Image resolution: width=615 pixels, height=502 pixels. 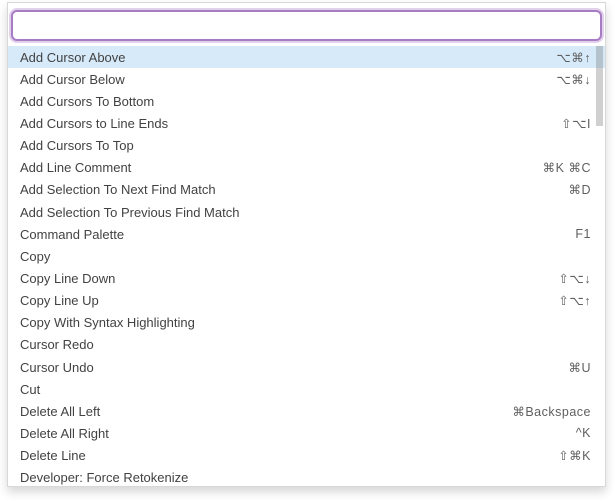 What do you see at coordinates (68, 278) in the screenshot?
I see `command-label: Copy Line Down` at bounding box center [68, 278].